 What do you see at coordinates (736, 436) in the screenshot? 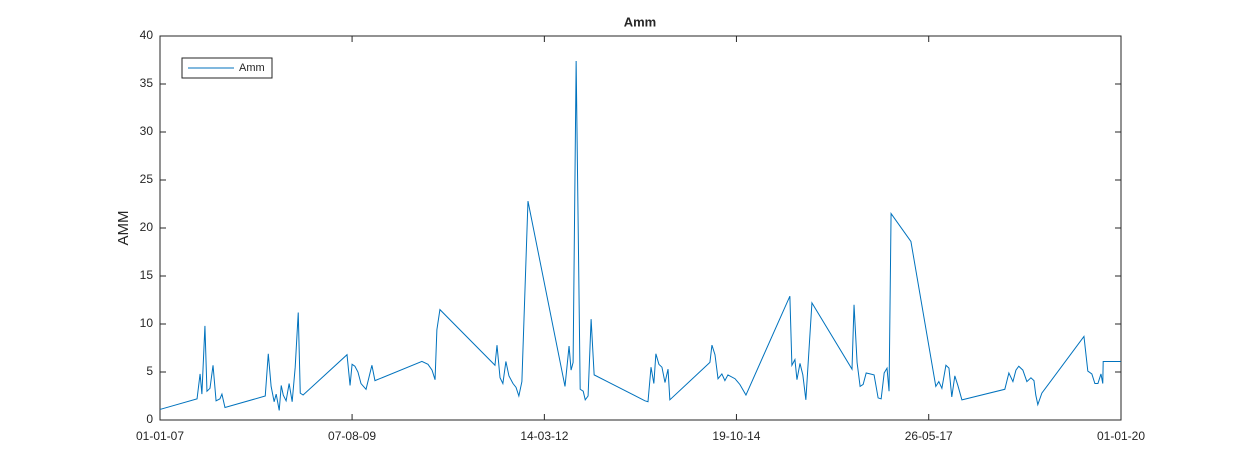
I see `x-tick-label: 19-10-14` at bounding box center [736, 436].